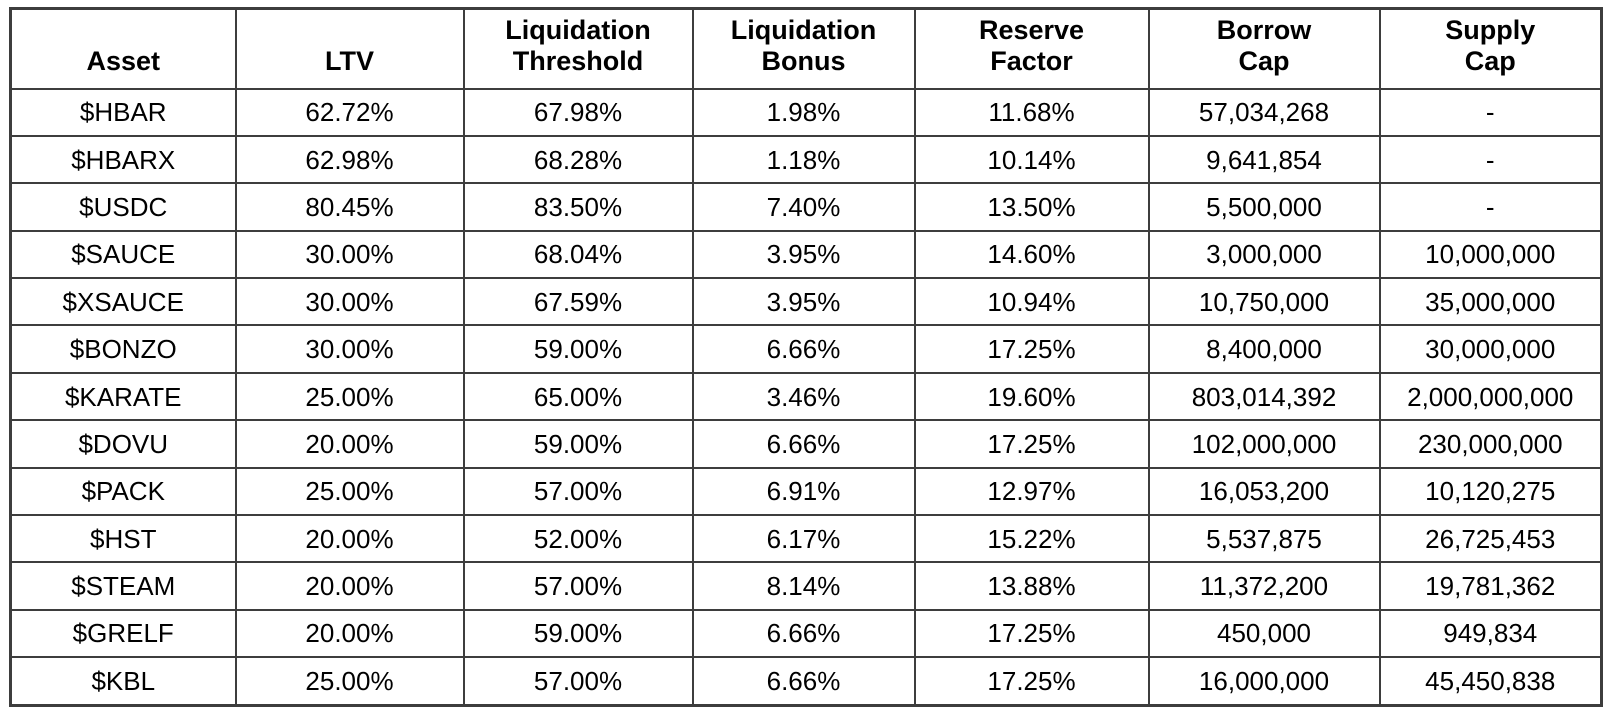 The image size is (1610, 716). What do you see at coordinates (349, 159) in the screenshot?
I see `value-cell: 62.98%` at bounding box center [349, 159].